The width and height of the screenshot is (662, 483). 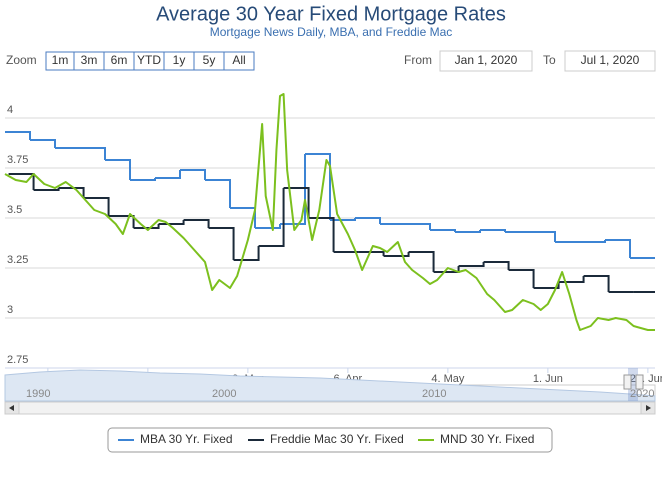 What do you see at coordinates (10, 310) in the screenshot?
I see `y-tick-label: 3` at bounding box center [10, 310].